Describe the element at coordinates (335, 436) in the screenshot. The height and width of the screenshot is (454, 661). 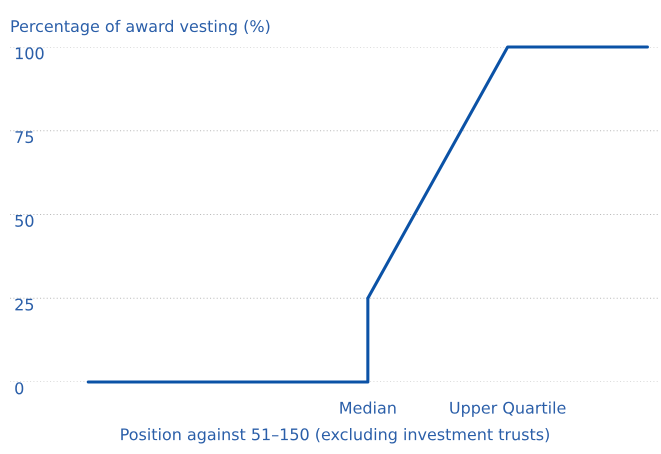
I see `x-axis-title: Position against 51–150 (excluding investment trusts)` at that location.